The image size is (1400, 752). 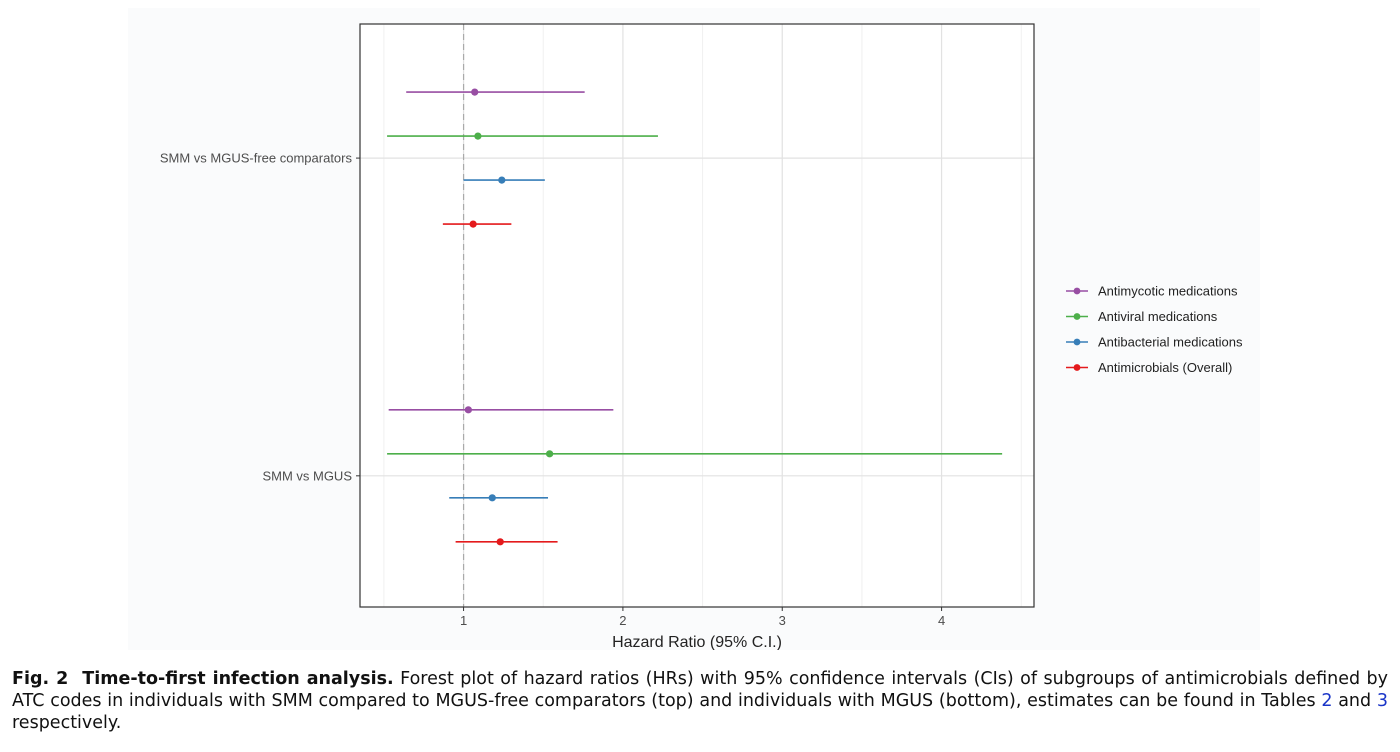 I want to click on legend-label: Antibacterial medications, so click(x=1170, y=342).